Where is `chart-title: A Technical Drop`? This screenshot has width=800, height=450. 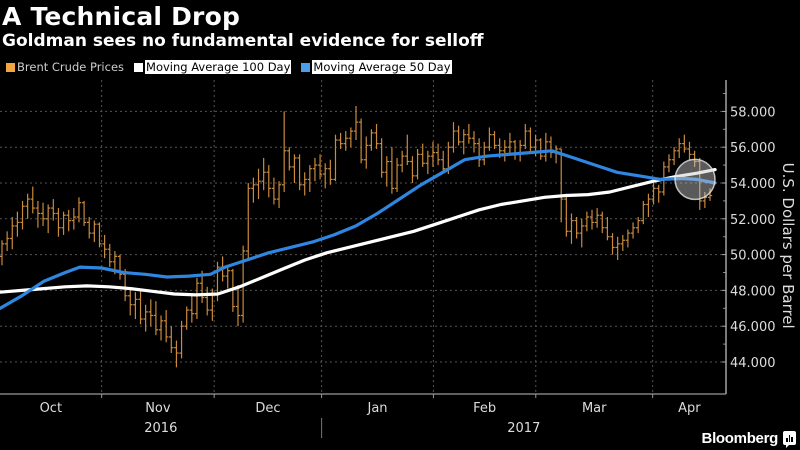
chart-title: A Technical Drop is located at coordinates (121, 16).